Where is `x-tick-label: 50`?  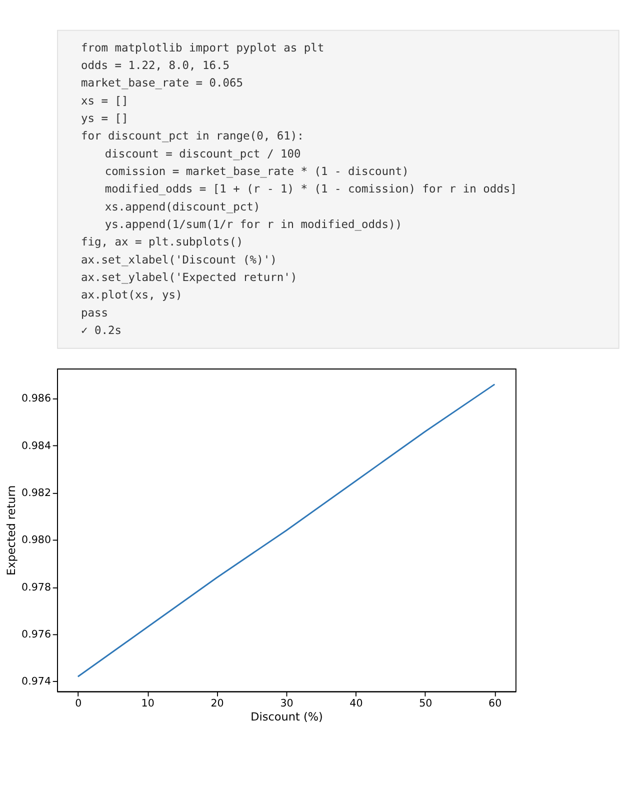
x-tick-label: 50 is located at coordinates (425, 704).